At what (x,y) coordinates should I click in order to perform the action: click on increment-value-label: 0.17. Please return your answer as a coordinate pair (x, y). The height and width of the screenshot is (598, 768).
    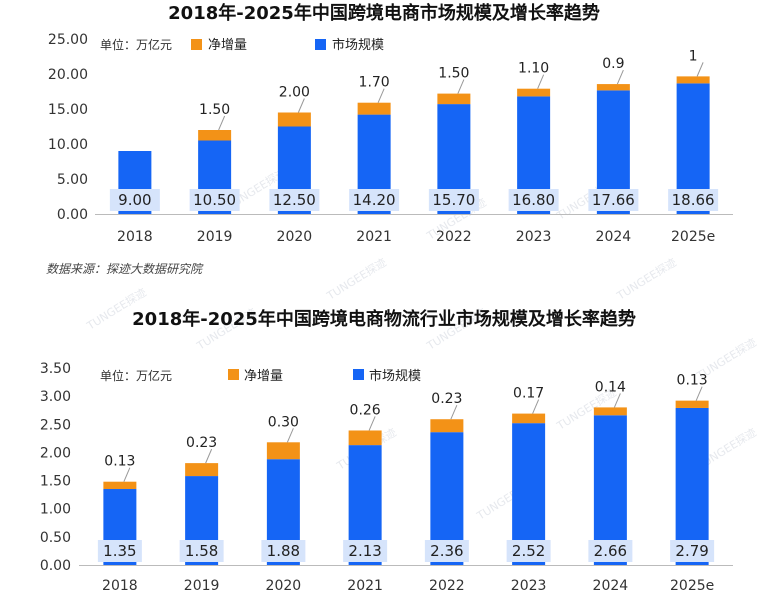
    Looking at the image, I should click on (528, 394).